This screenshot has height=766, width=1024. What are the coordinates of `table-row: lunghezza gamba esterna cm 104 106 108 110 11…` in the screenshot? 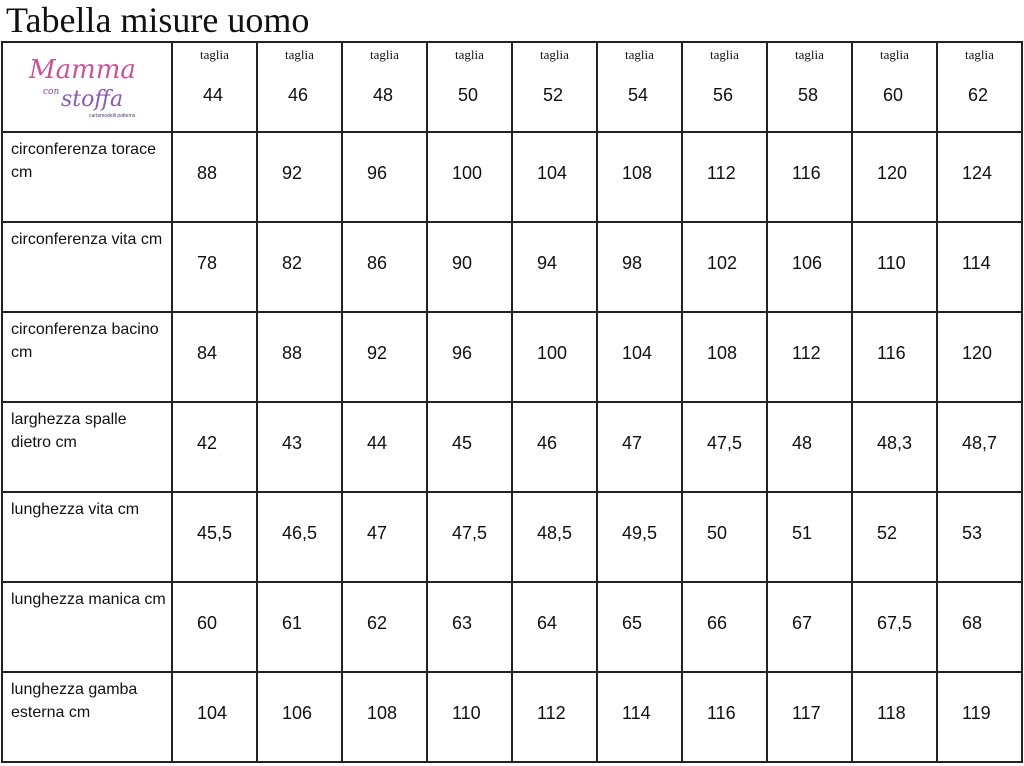 It's located at (512, 717).